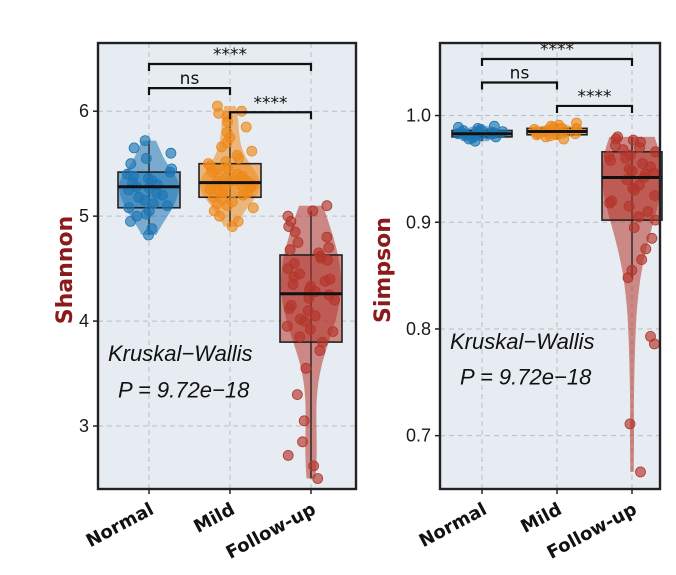 The width and height of the screenshot is (676, 575). What do you see at coordinates (418, 436) in the screenshot?
I see `y-tick-label: 0.7` at bounding box center [418, 436].